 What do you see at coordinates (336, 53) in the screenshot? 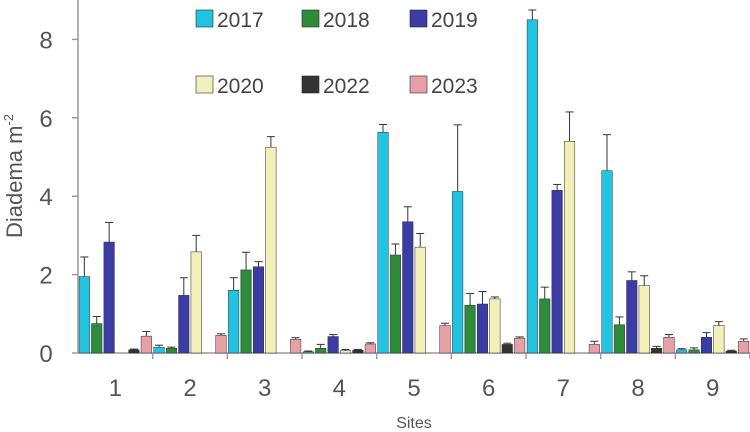
I see `legend: 2017 2018 2019 2020 2022 2023` at bounding box center [336, 53].